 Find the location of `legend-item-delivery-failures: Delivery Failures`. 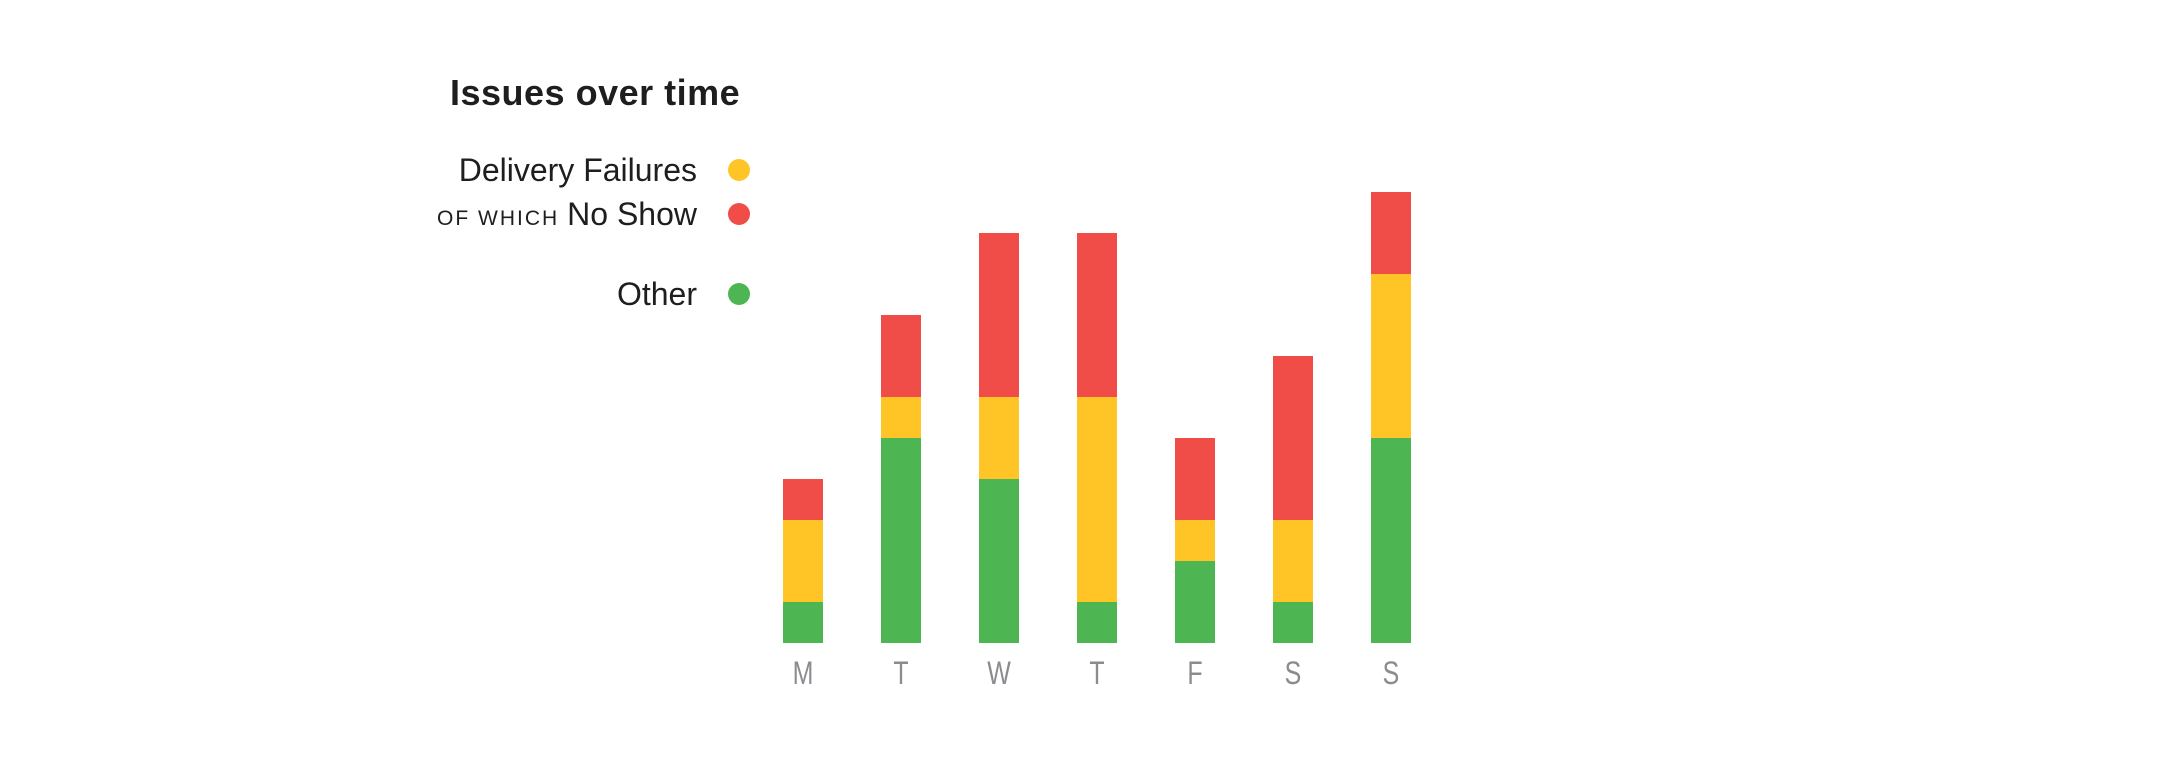

legend-item-delivery-failures: Delivery Failures is located at coordinates (525, 170).